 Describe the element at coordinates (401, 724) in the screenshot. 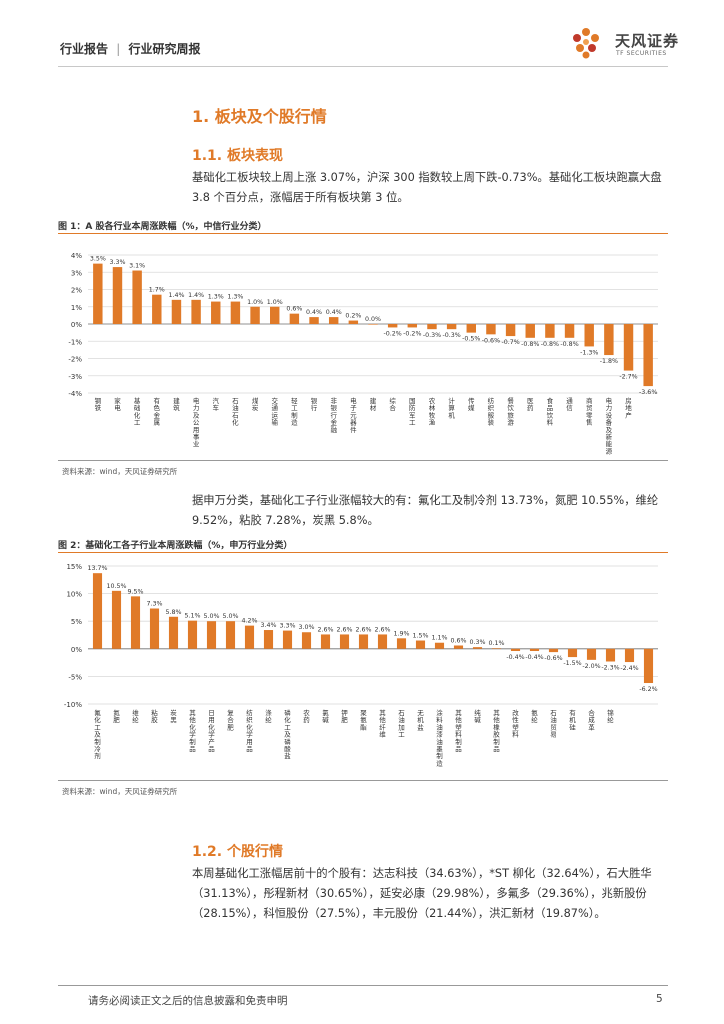

I see `x-tick-label: 石油加工` at that location.